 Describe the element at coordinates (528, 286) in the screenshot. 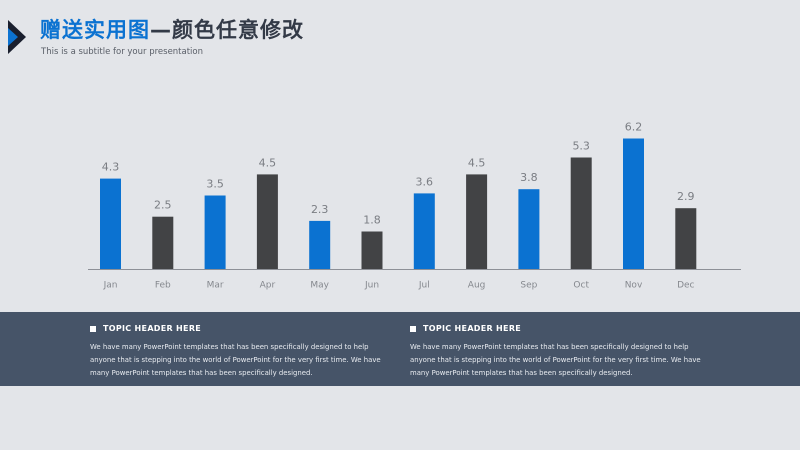

I see `x-tick-label: Sep` at that location.